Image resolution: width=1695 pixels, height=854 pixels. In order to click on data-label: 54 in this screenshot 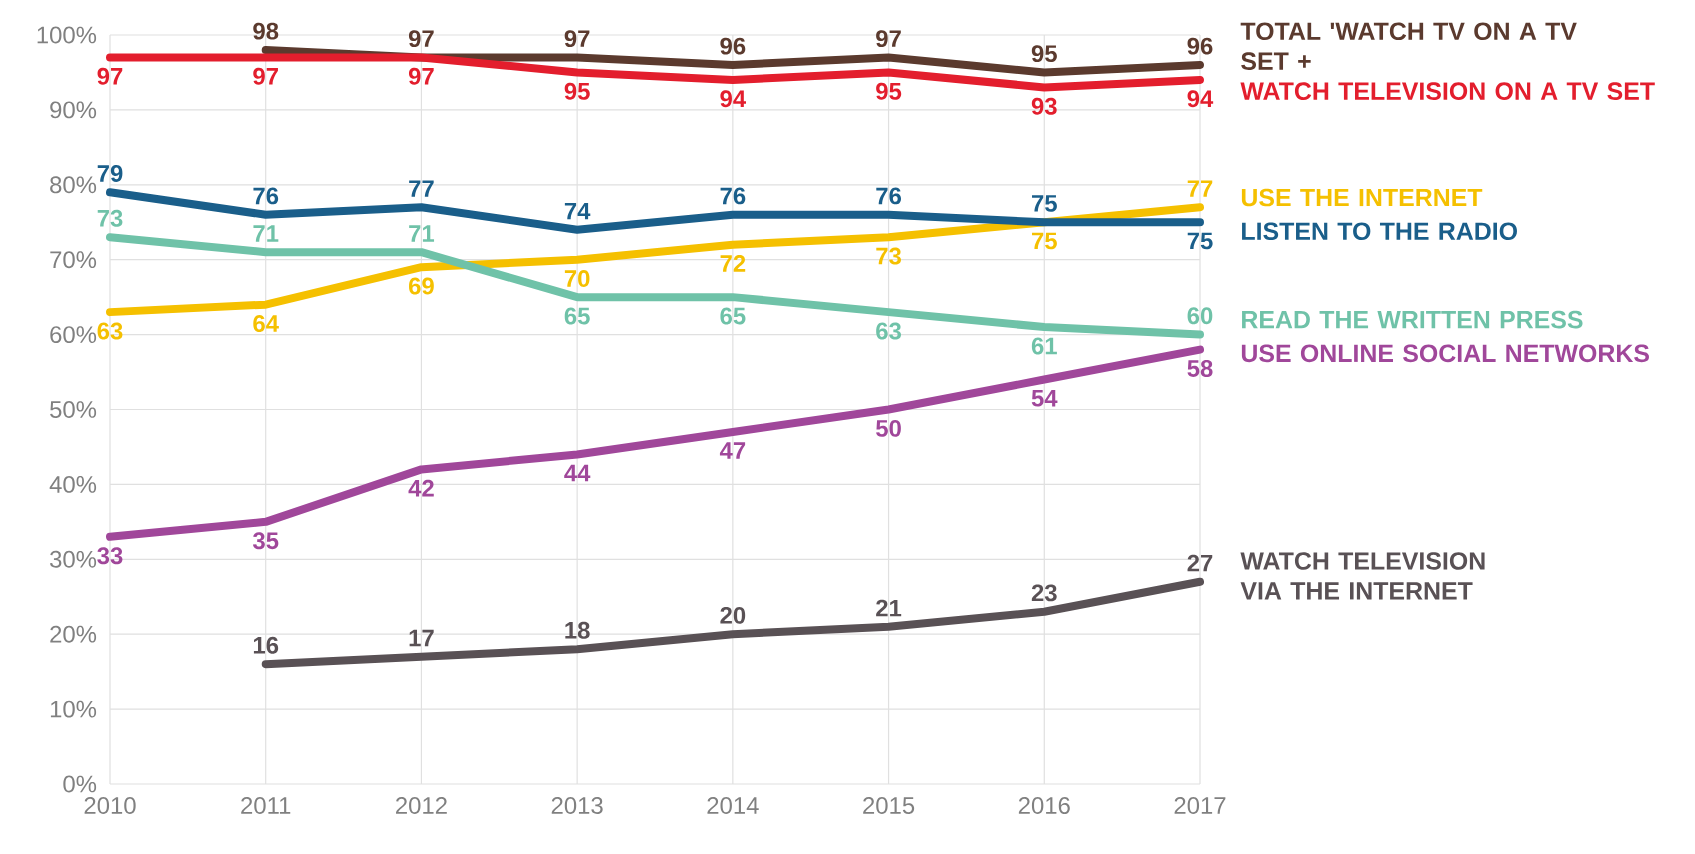, I will do `click(1044, 398)`.